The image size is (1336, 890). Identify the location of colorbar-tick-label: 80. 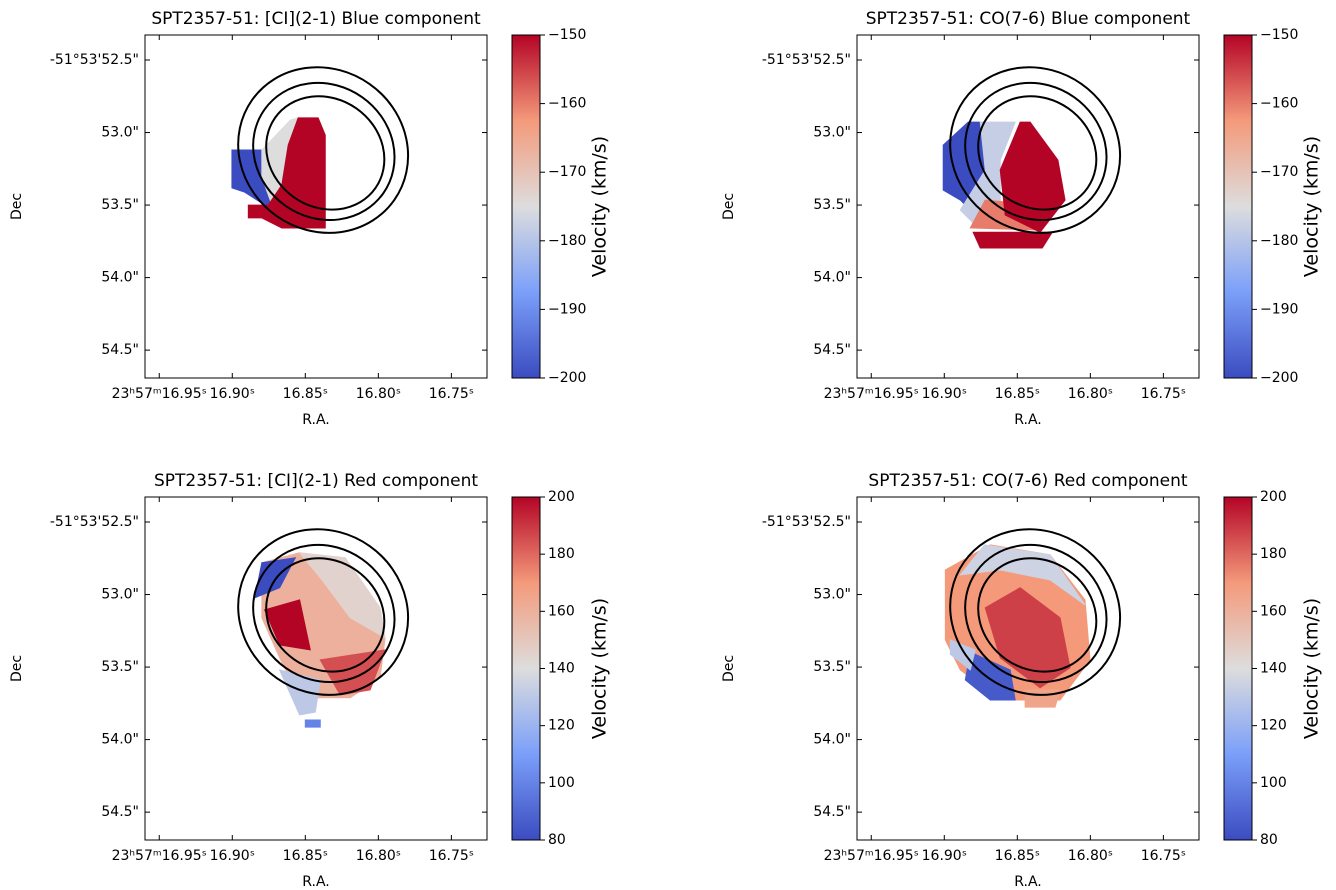
(1269, 840).